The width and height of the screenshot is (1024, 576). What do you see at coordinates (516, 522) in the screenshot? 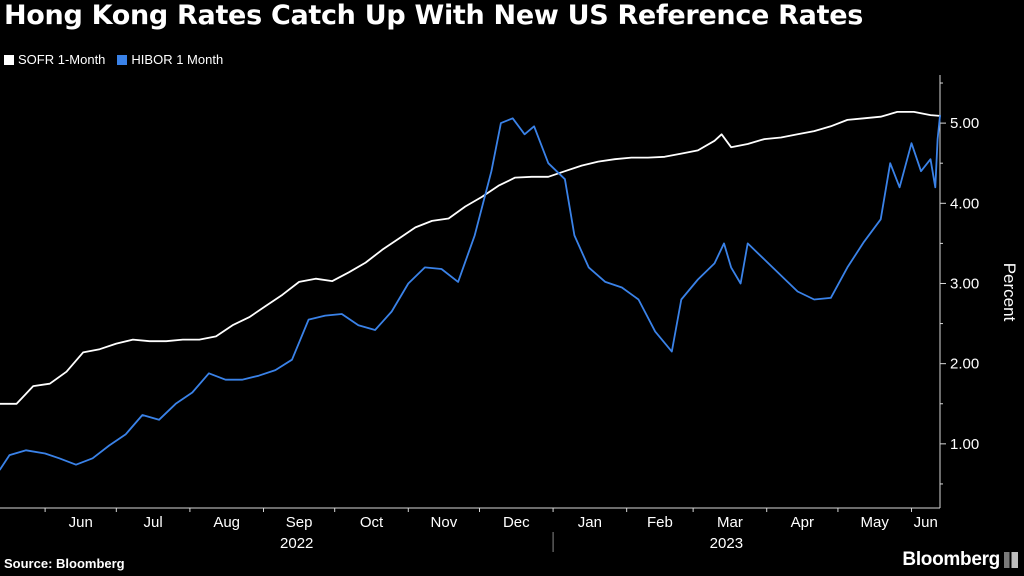
I see `x-tick-label: Dec` at bounding box center [516, 522].